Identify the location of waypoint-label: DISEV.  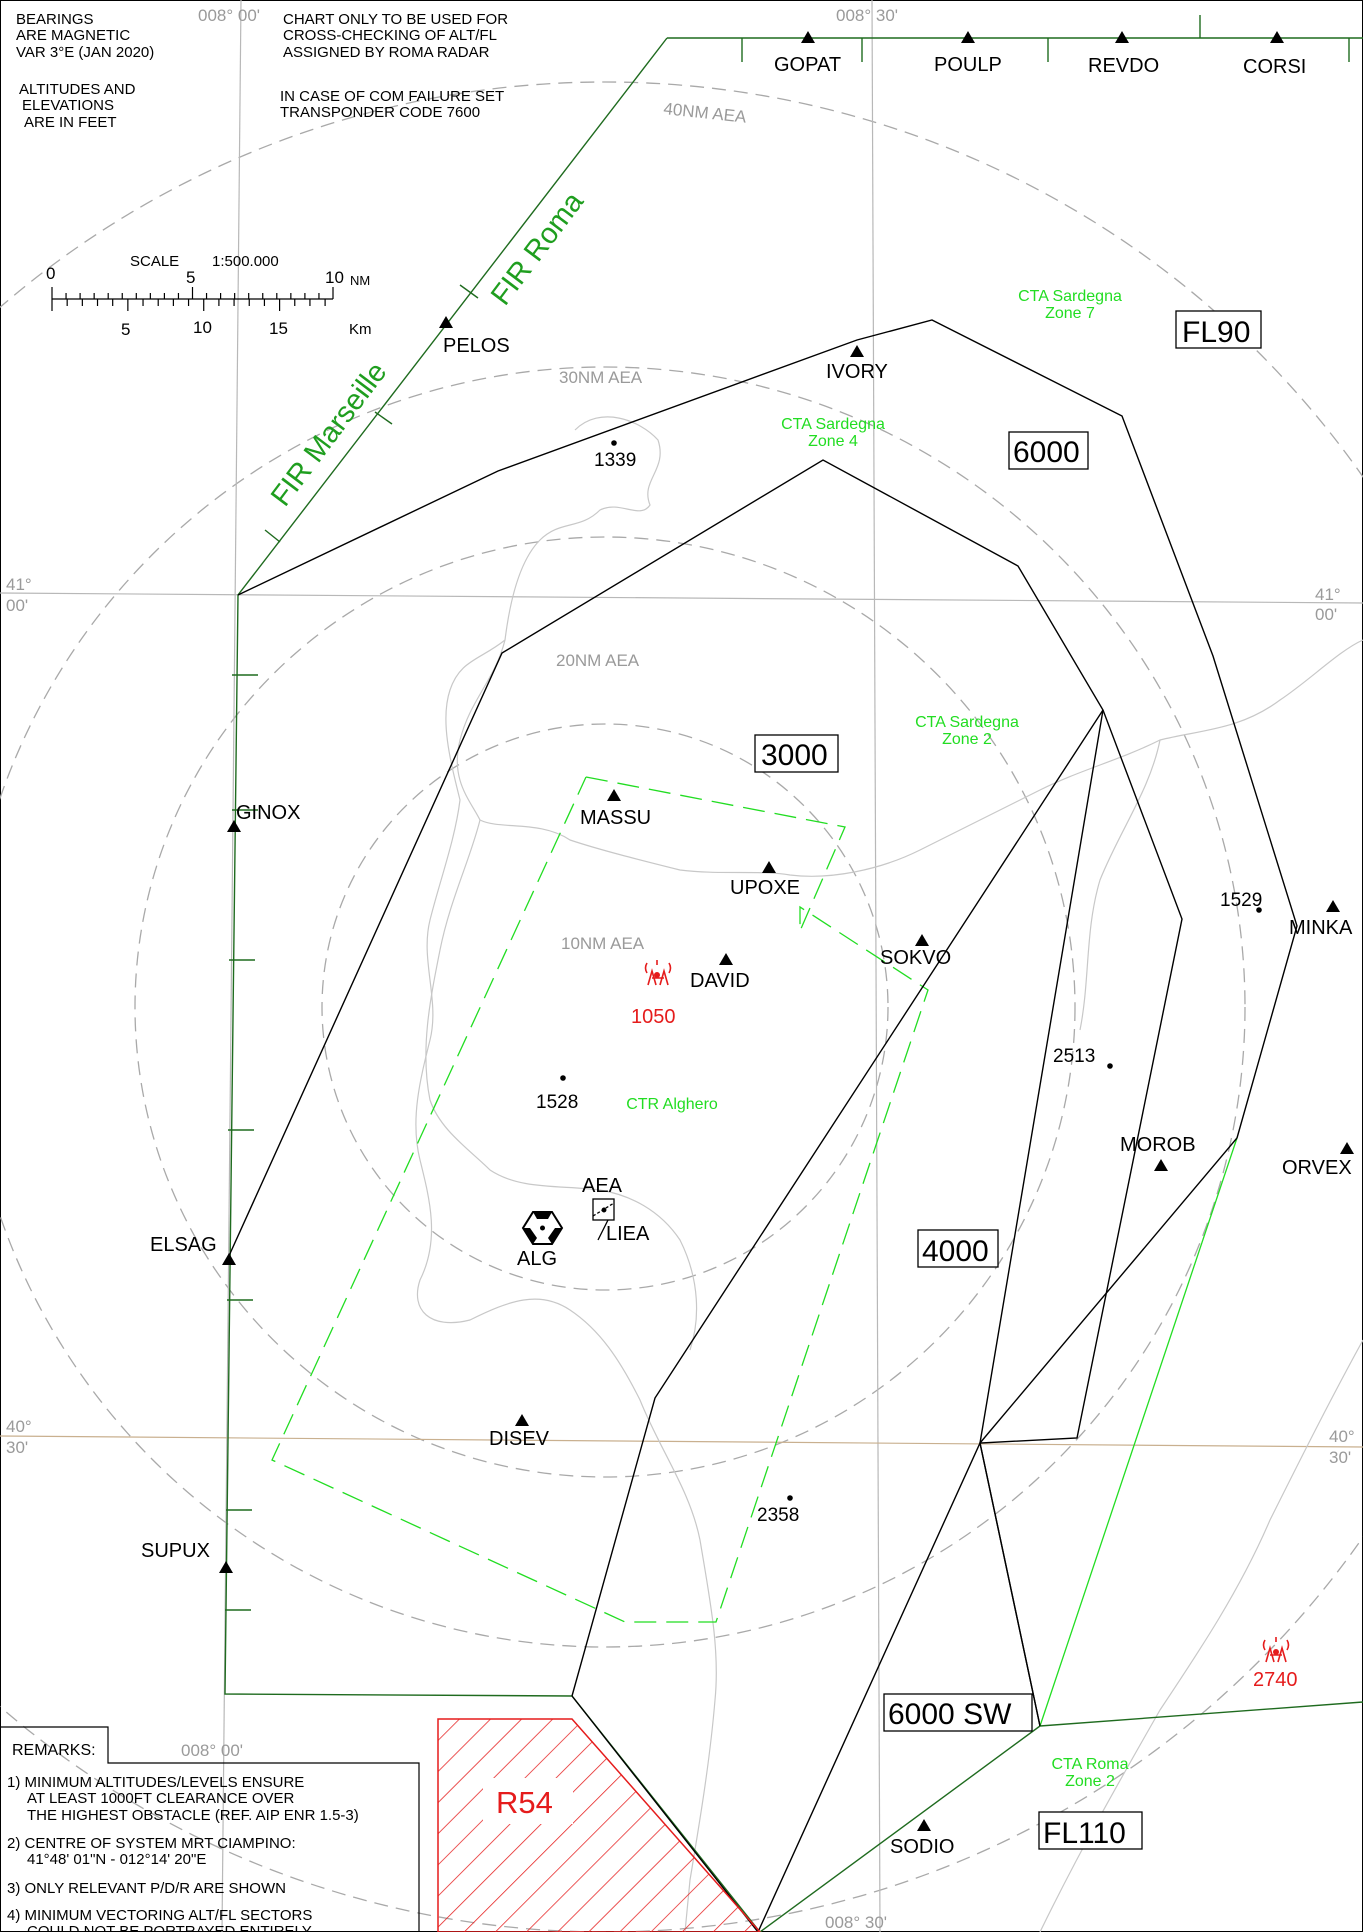
(519, 1439).